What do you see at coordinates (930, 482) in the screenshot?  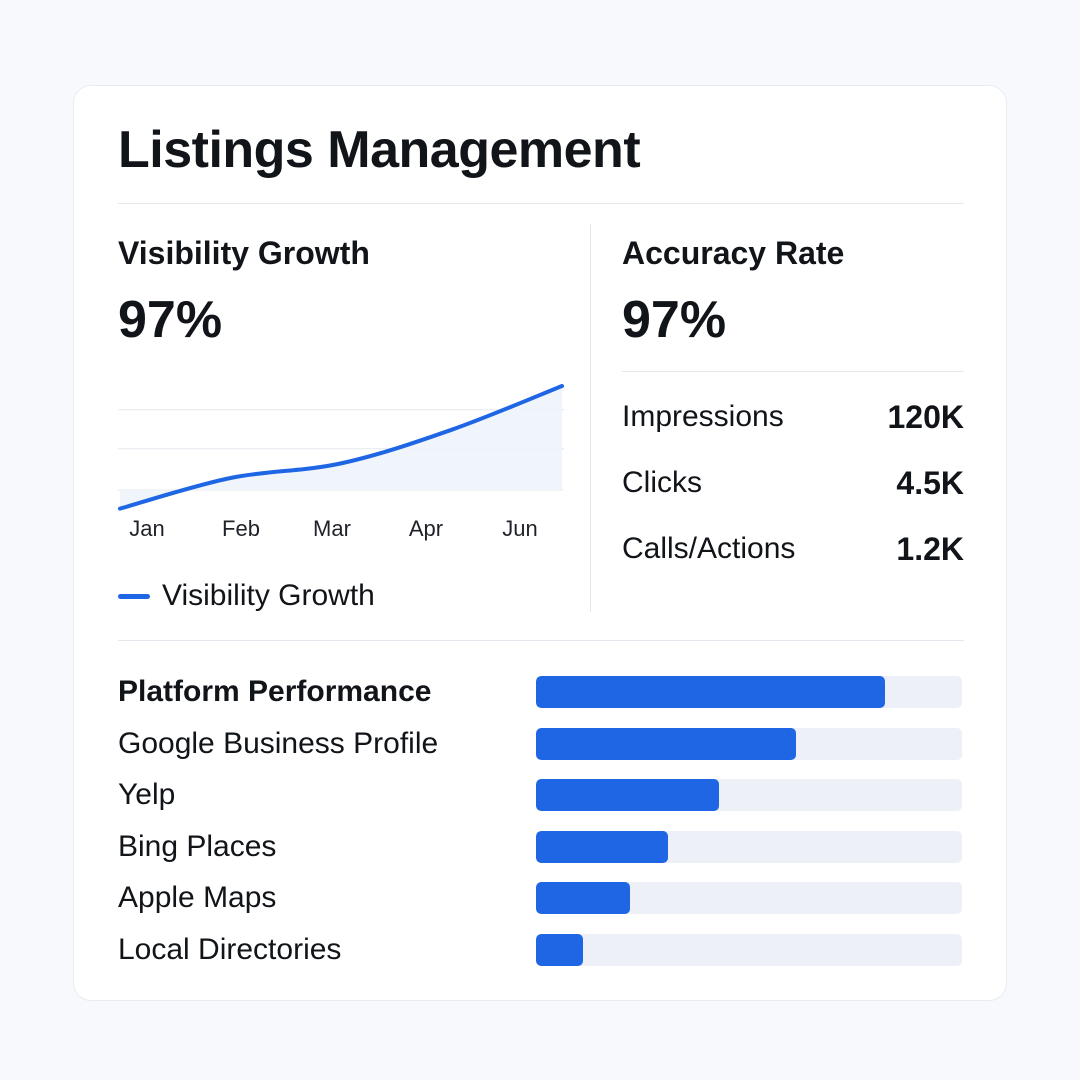 I see `stat-value: 4.5K` at bounding box center [930, 482].